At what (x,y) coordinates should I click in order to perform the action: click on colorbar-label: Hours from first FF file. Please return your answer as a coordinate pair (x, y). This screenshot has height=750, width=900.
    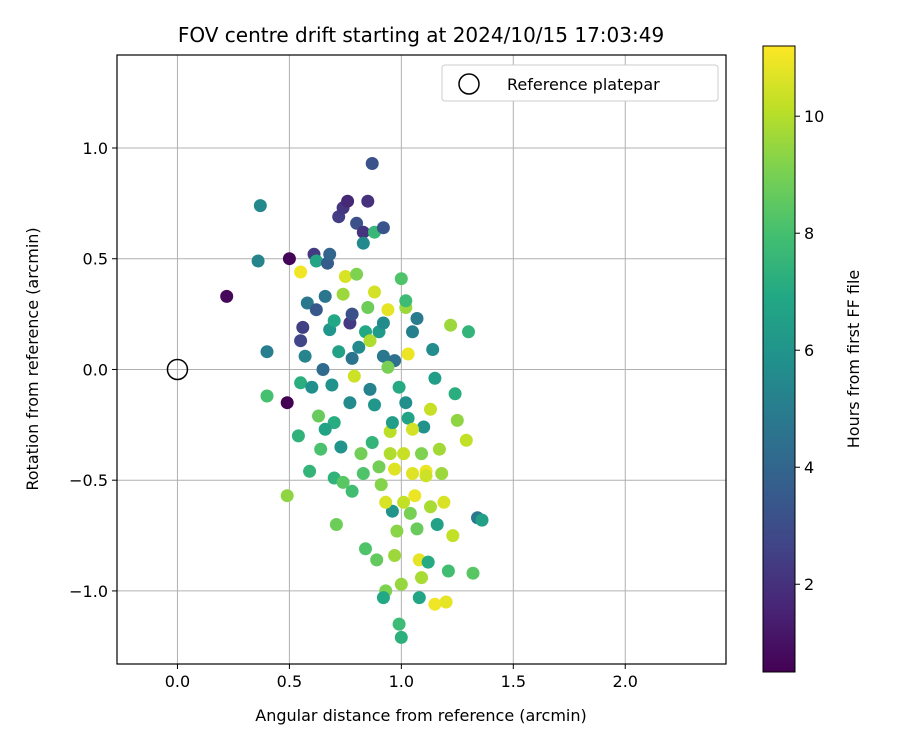
    Looking at the image, I should click on (853, 359).